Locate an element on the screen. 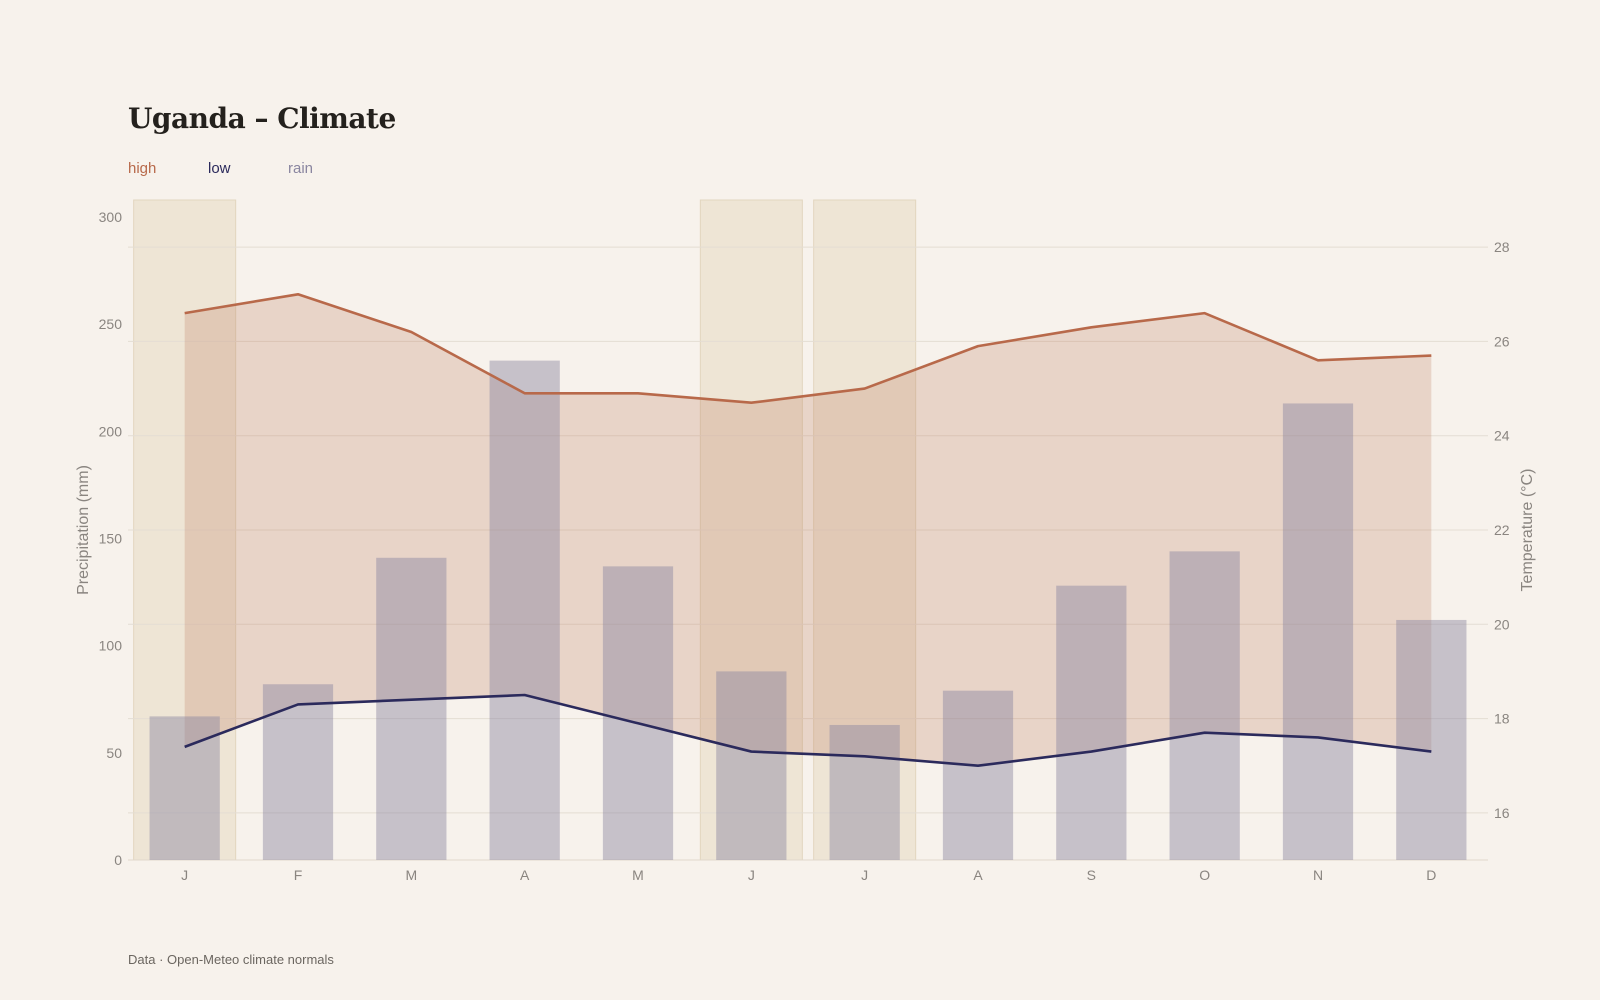  legend-high: high is located at coordinates (142, 168).